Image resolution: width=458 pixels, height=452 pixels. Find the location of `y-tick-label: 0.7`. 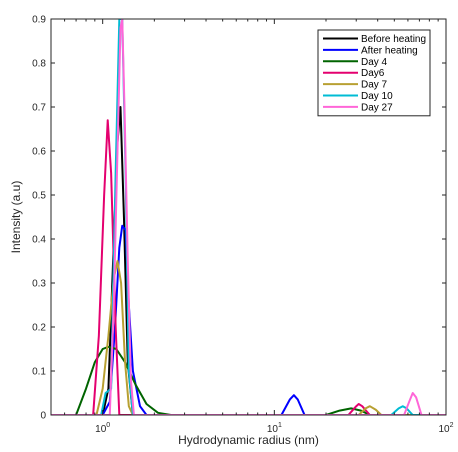

y-tick-label: 0.7 is located at coordinates (39, 108).